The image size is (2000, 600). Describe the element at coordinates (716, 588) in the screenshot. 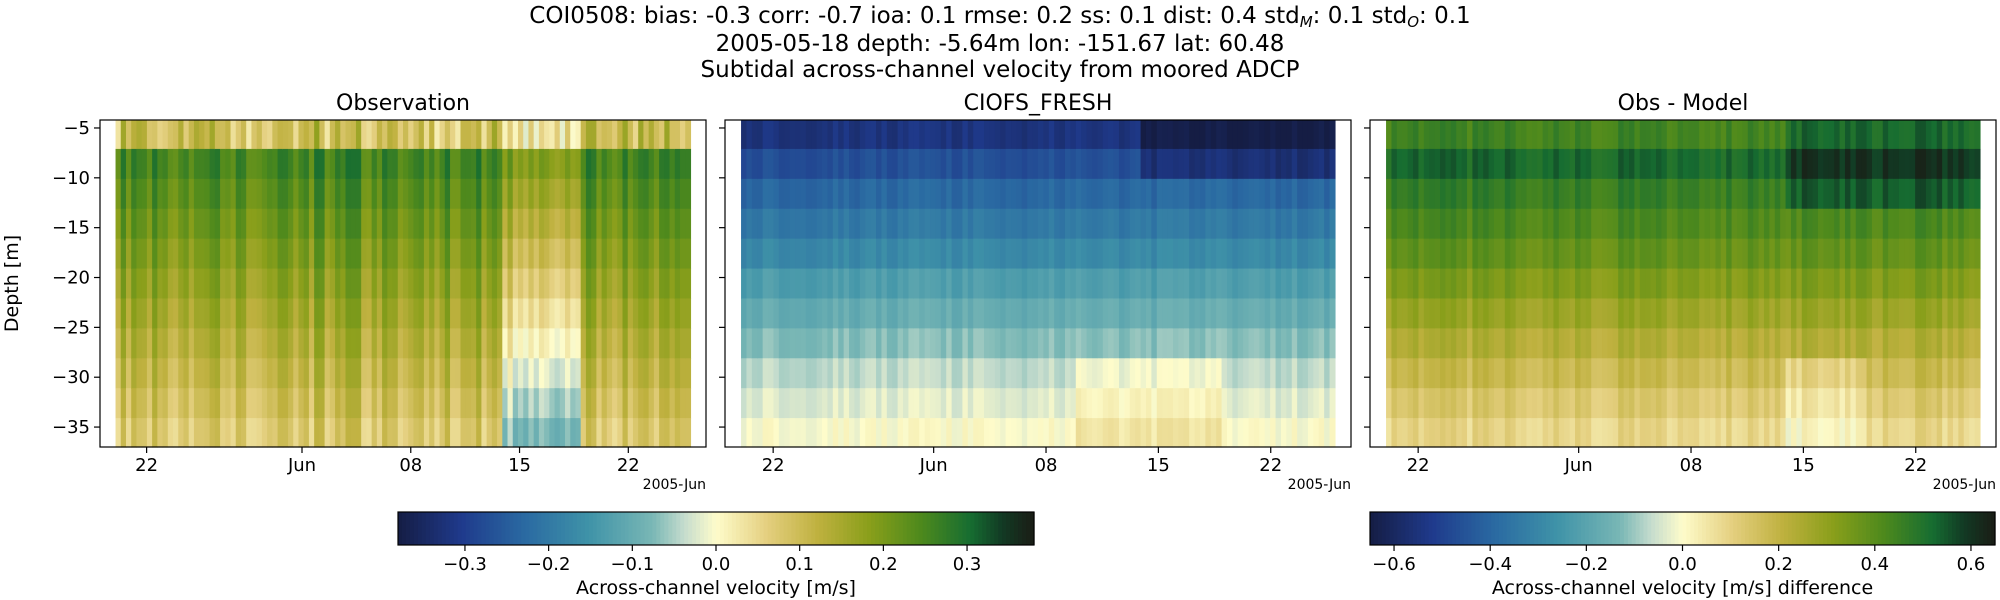

I see `colorbar-label: Across-channel velocity [m/s]` at that location.